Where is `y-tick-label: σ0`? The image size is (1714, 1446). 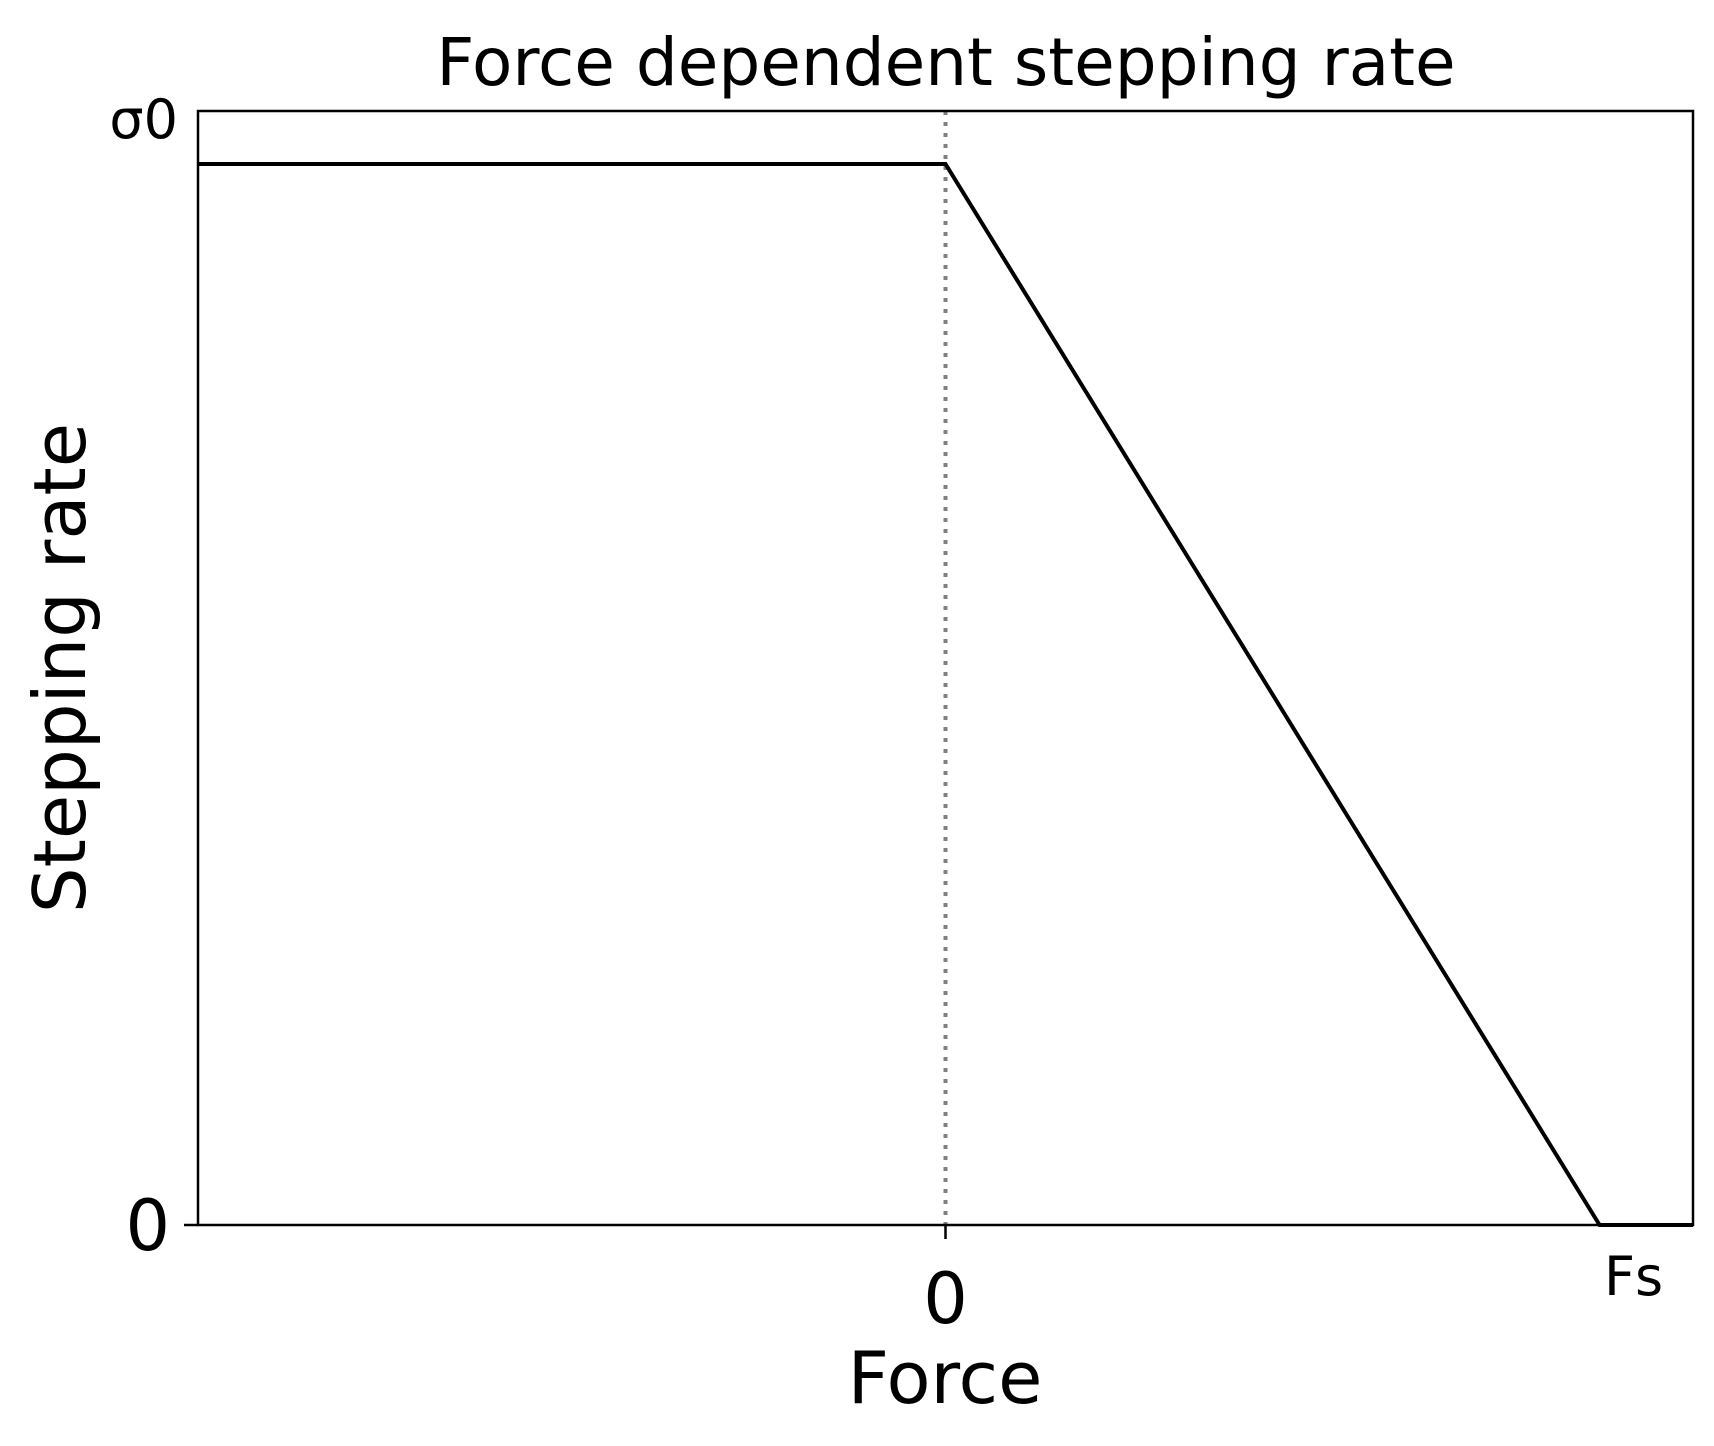 y-tick-label: σ0 is located at coordinates (143, 119).